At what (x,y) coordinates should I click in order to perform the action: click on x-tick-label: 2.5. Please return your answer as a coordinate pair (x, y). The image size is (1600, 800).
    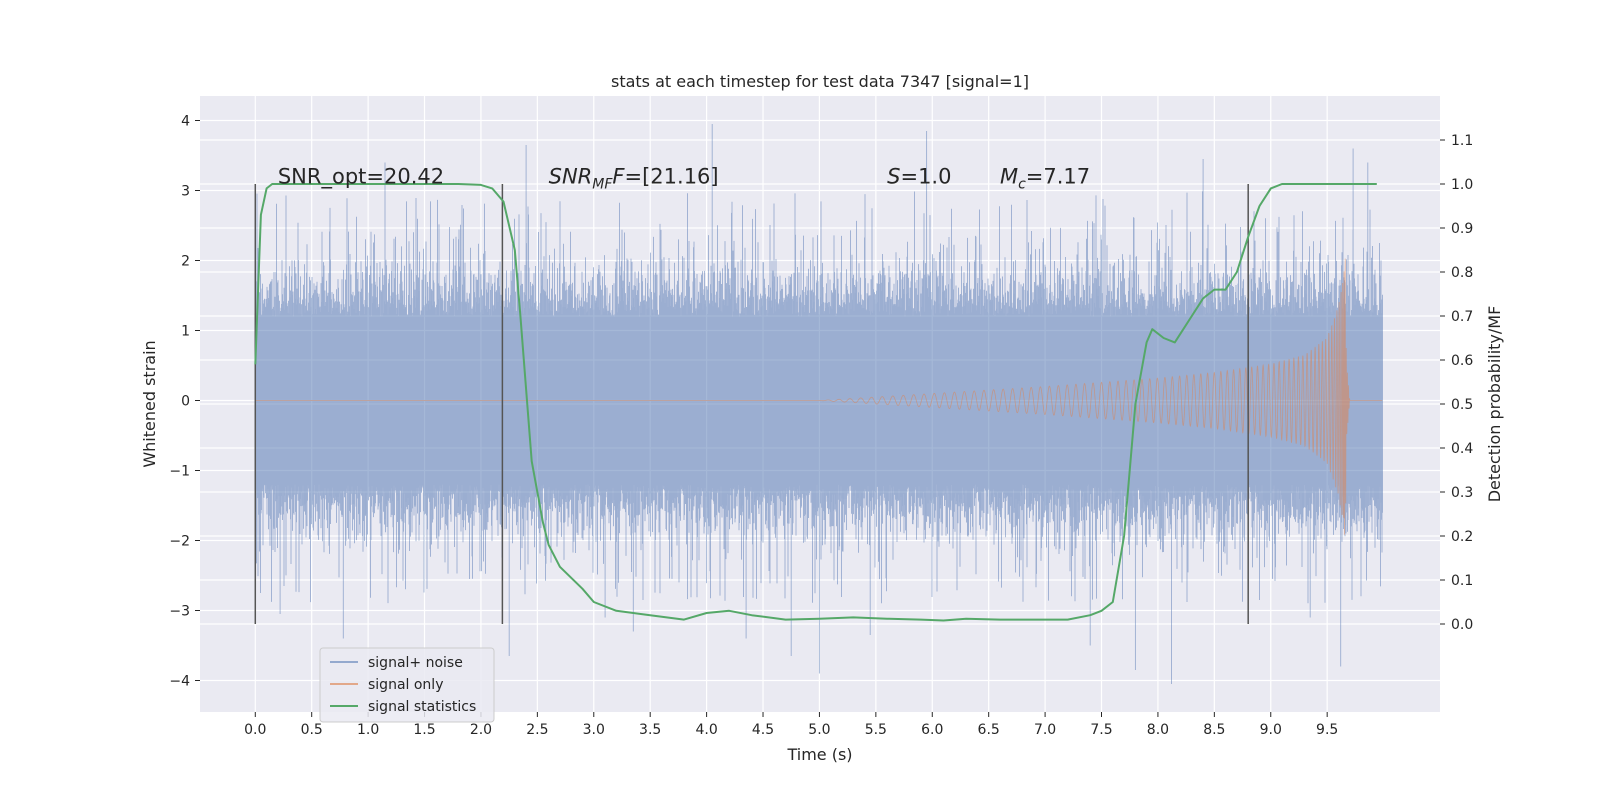
    Looking at the image, I should click on (537, 730).